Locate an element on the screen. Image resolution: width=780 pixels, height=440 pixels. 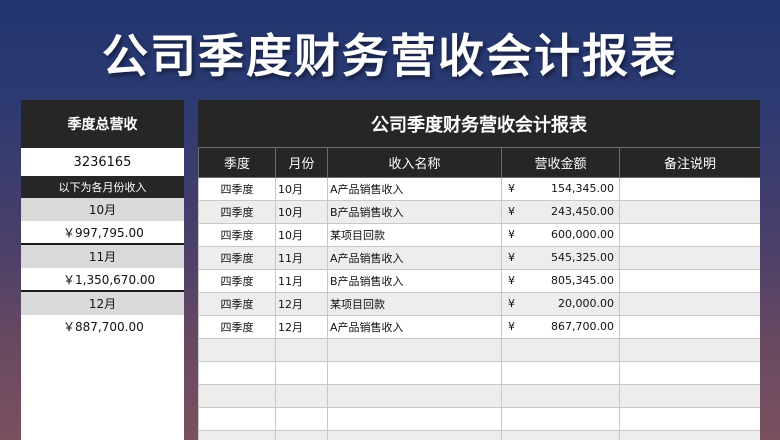
summary-header: 季度总营收 is located at coordinates (102, 124).